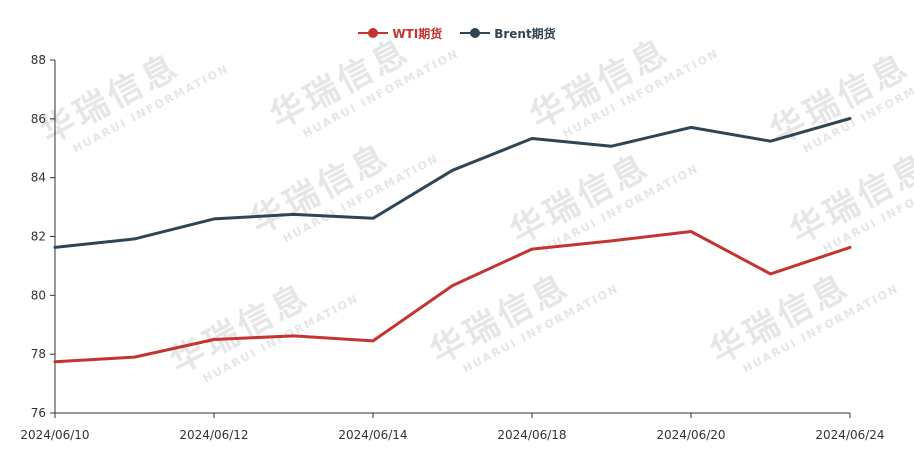  Describe the element at coordinates (531, 435) in the screenshot. I see `x-tick-label: 2024/06/18` at that location.